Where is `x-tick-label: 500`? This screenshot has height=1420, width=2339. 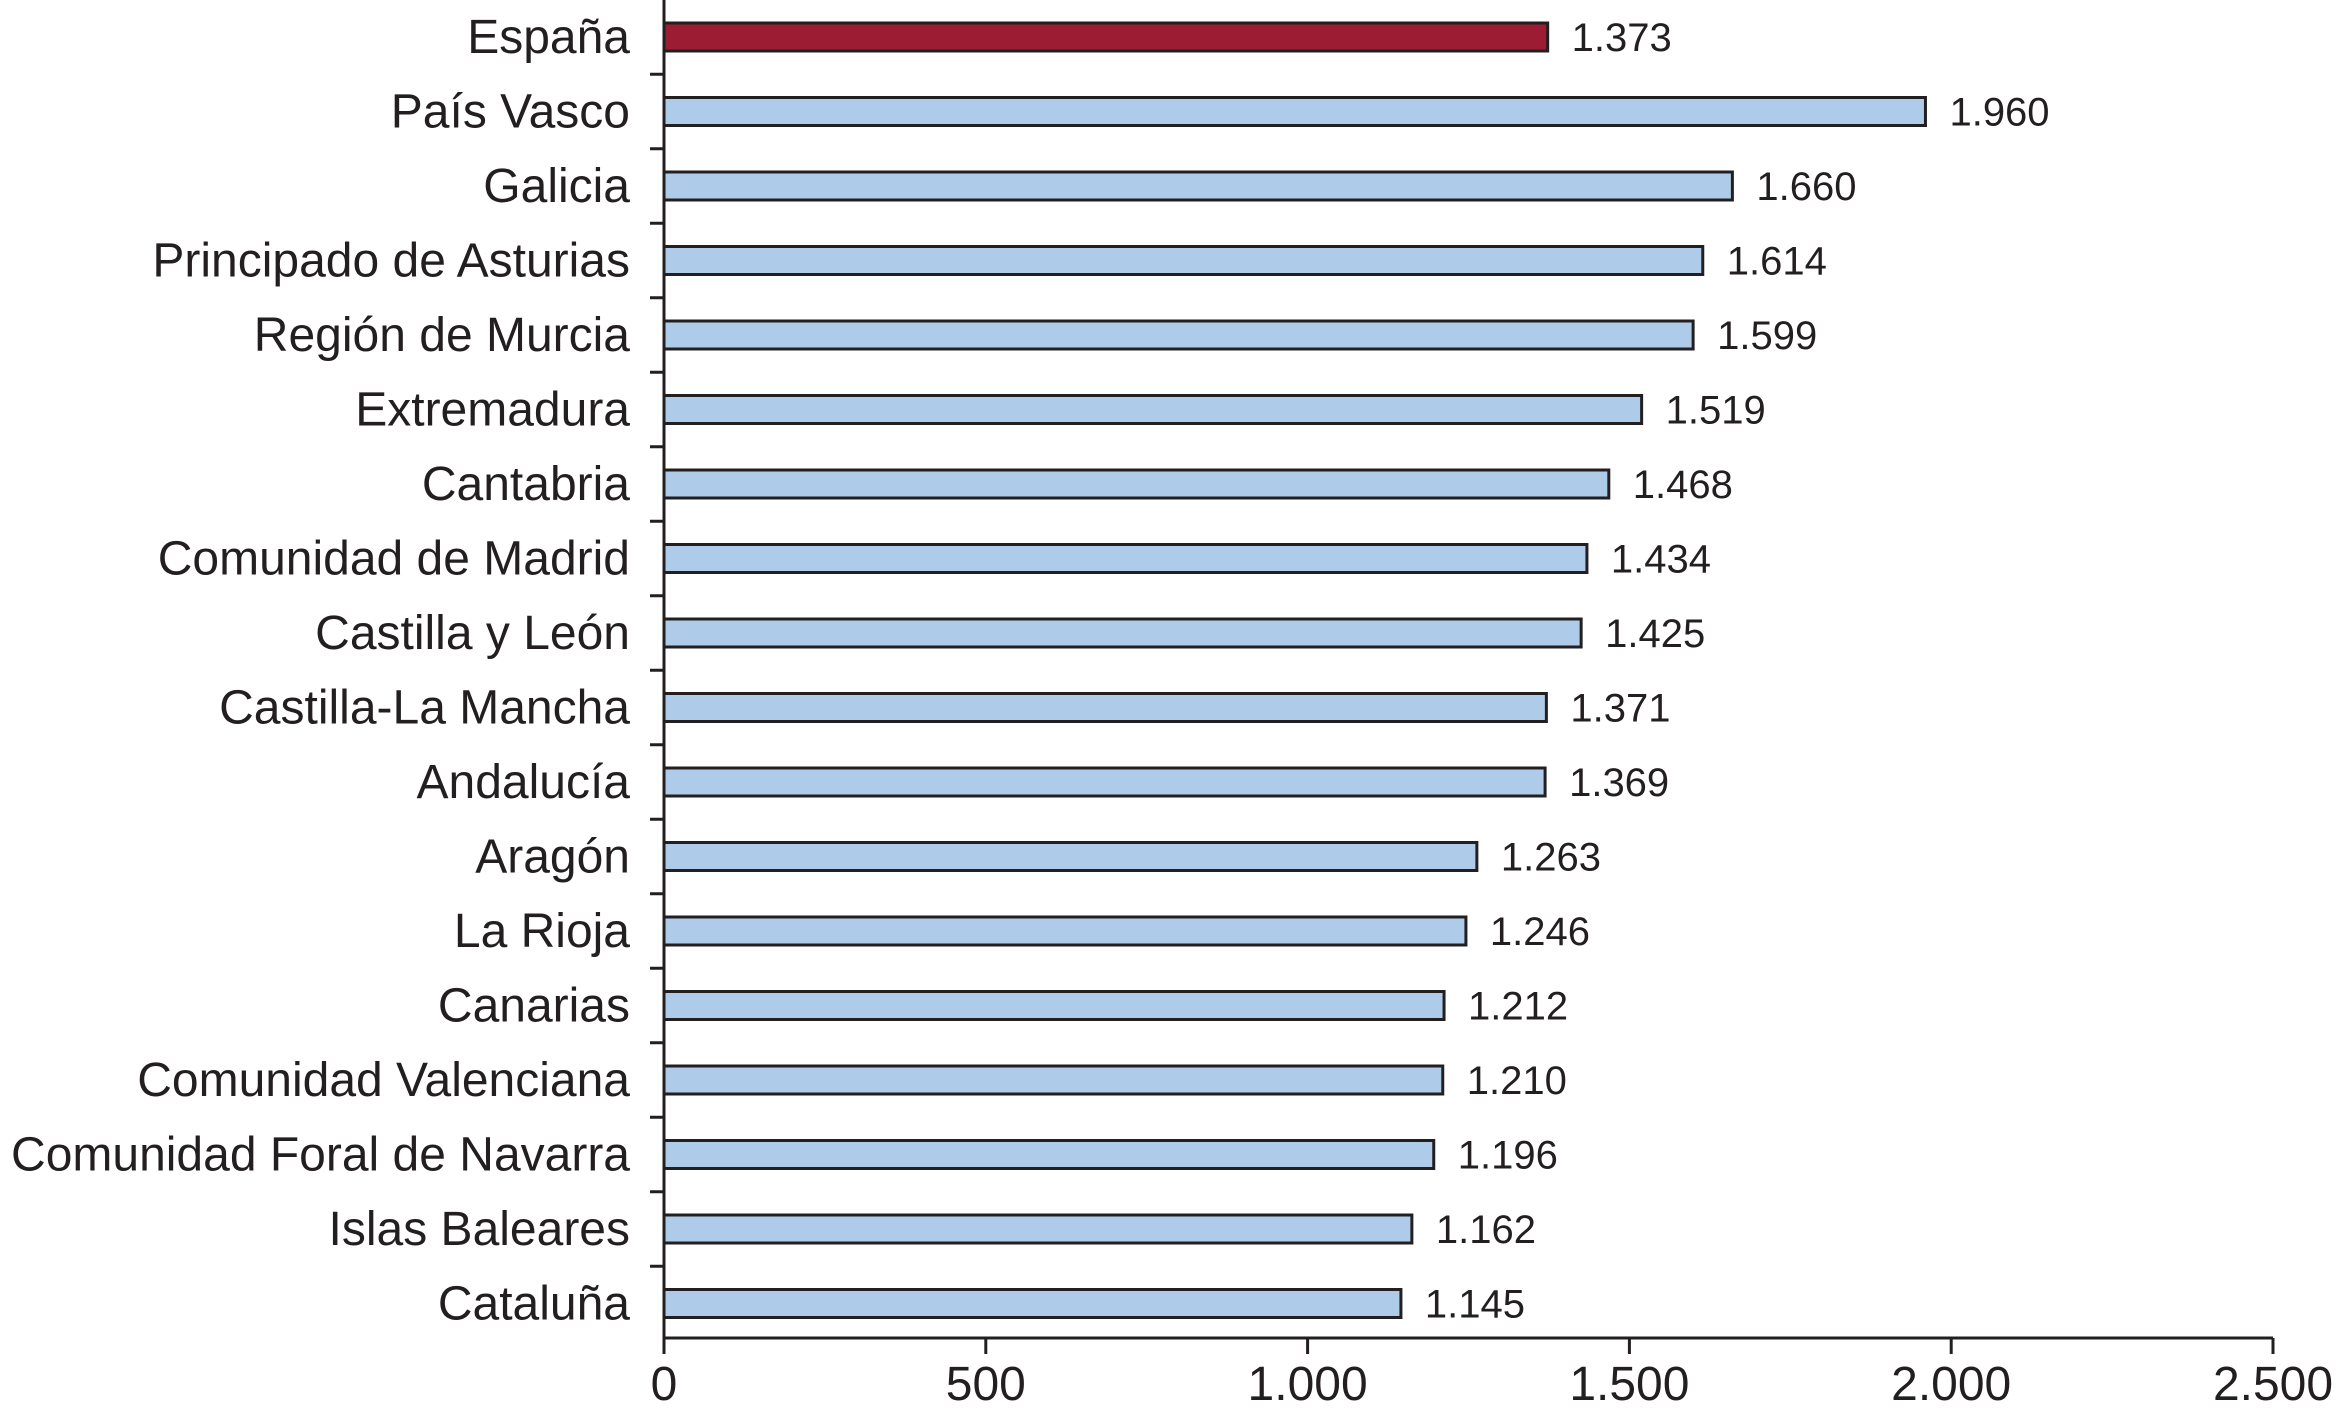 x-tick-label: 500 is located at coordinates (986, 1384).